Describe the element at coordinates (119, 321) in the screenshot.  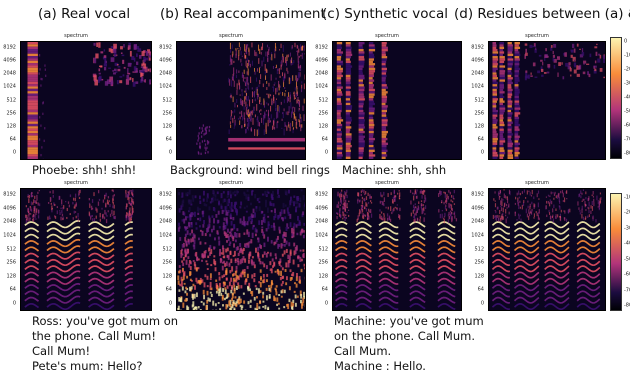
I see `caption-text: : you've got mum on` at that location.